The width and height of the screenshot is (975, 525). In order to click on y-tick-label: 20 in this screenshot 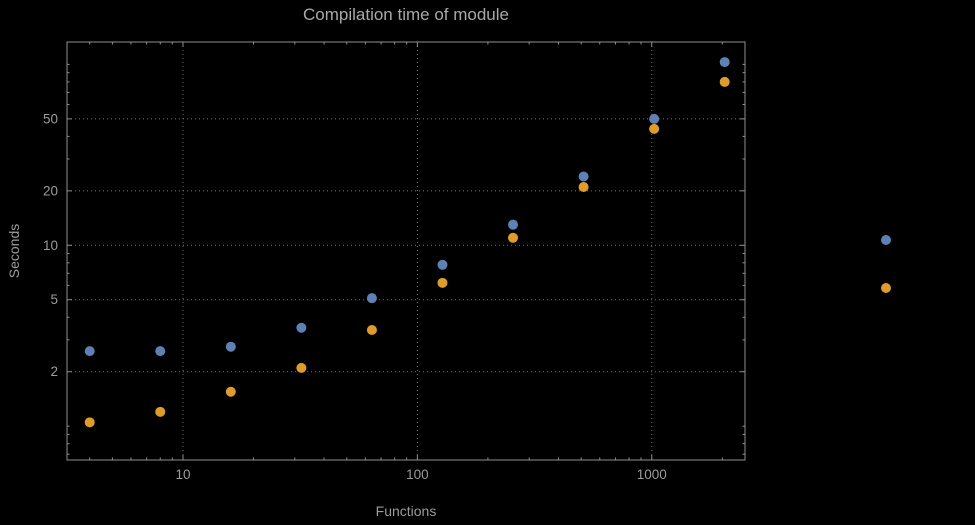, I will do `click(50, 190)`.